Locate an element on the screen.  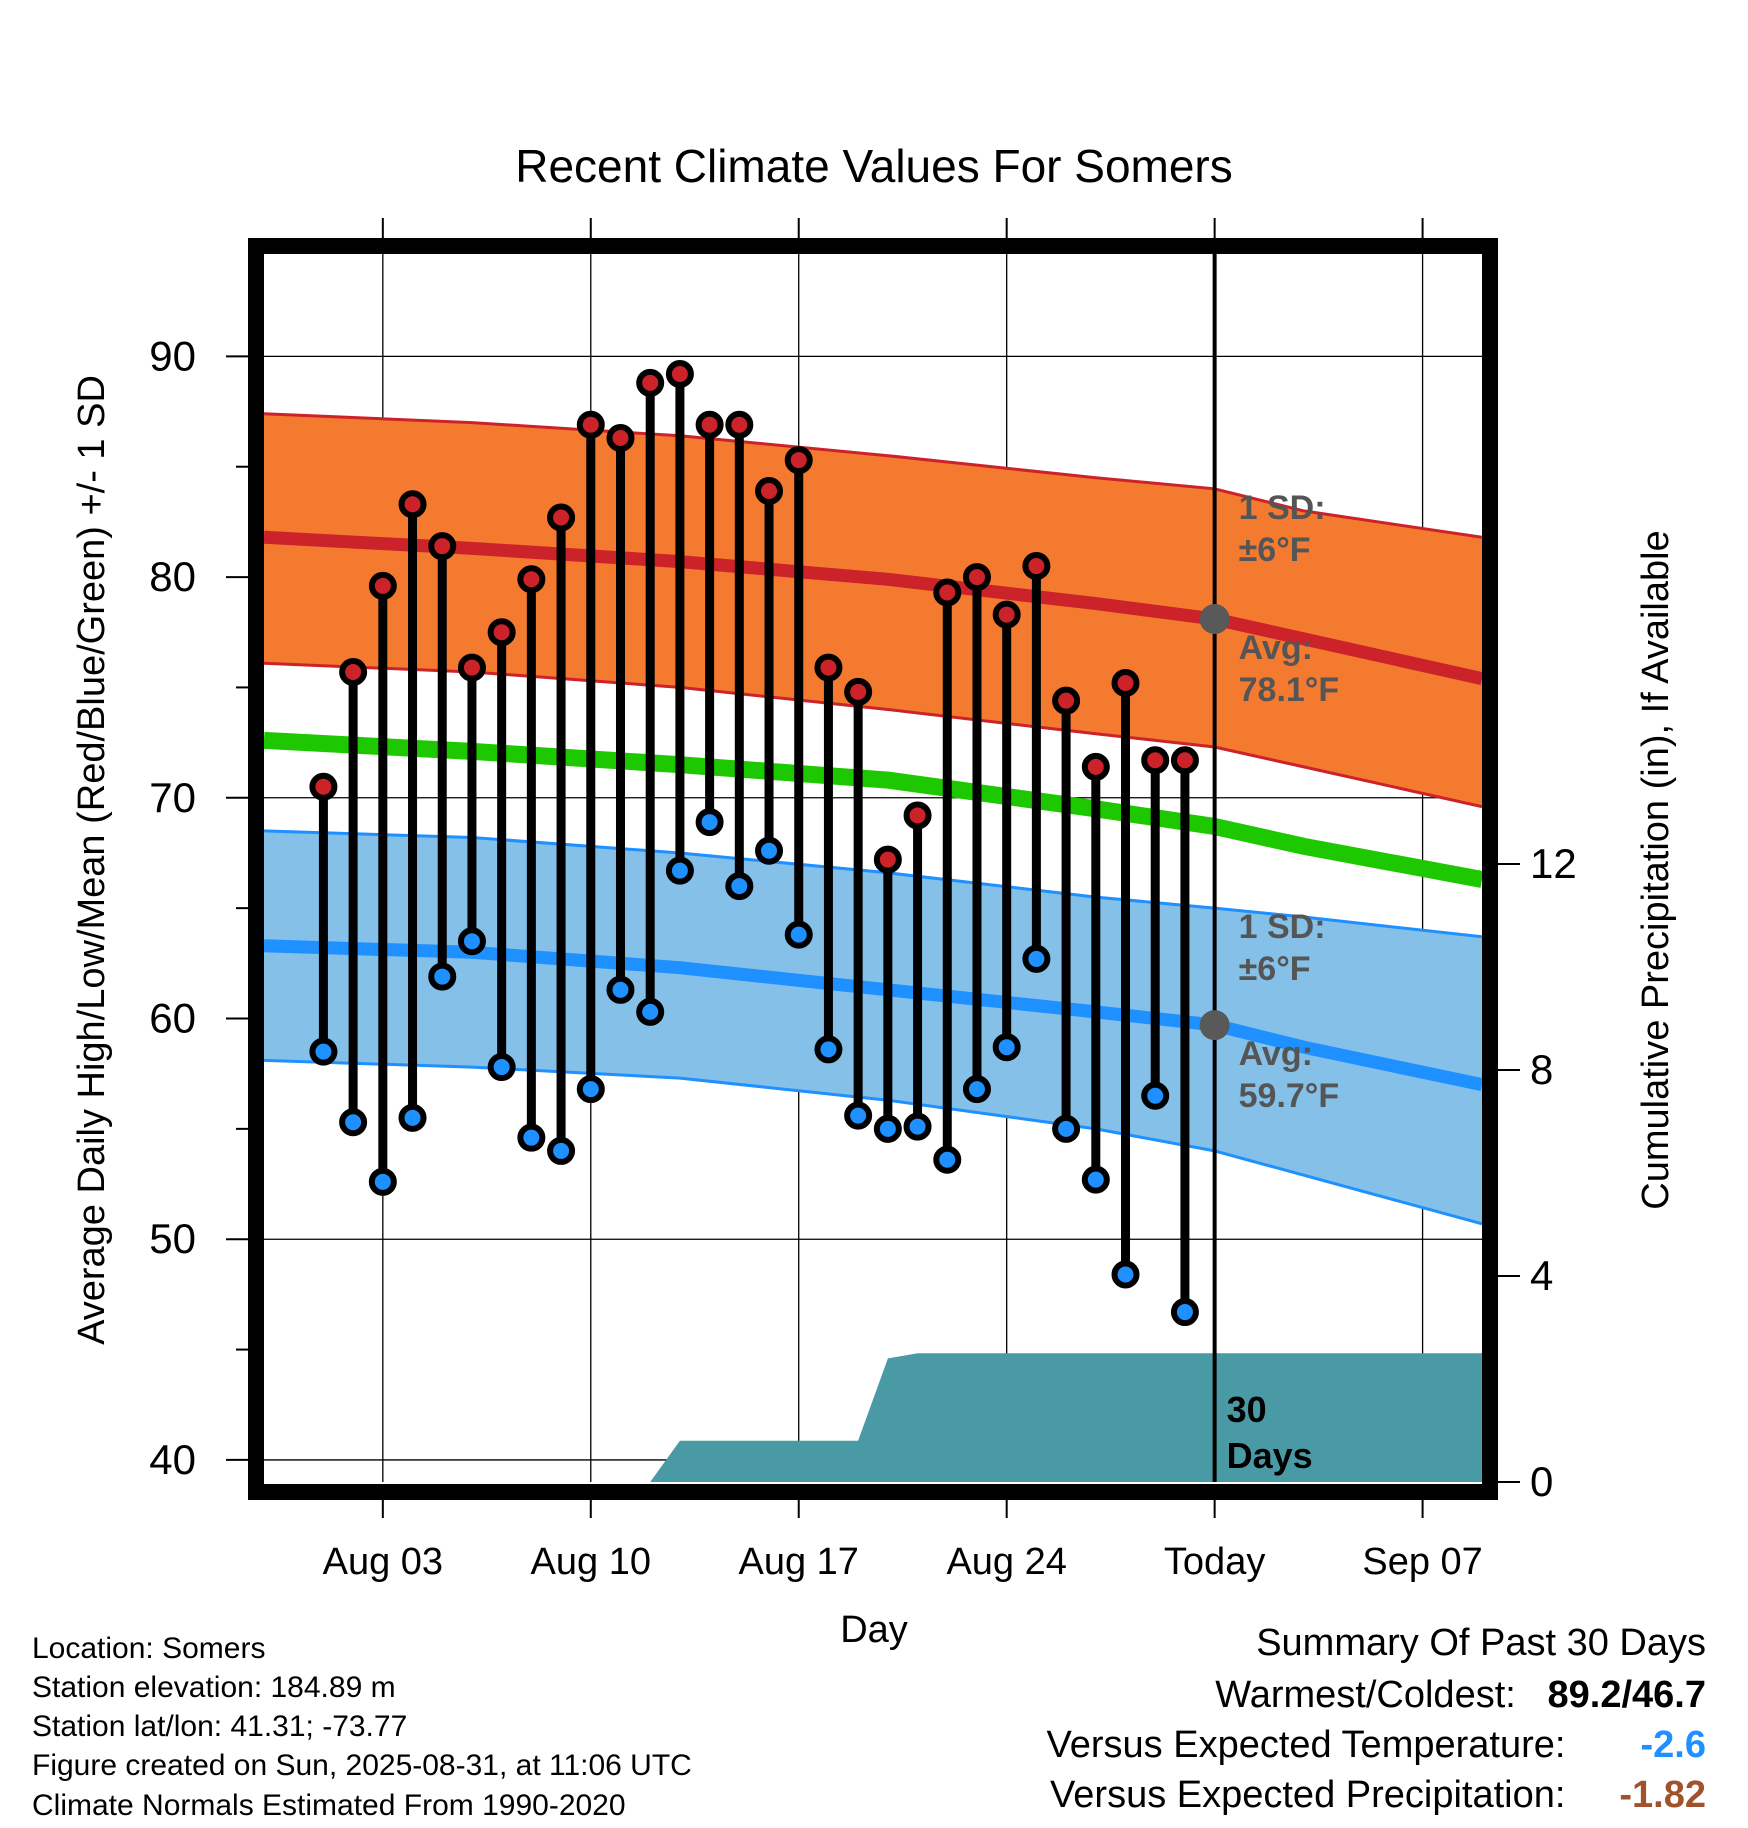
precipitation-area is located at coordinates (1066, 1417).